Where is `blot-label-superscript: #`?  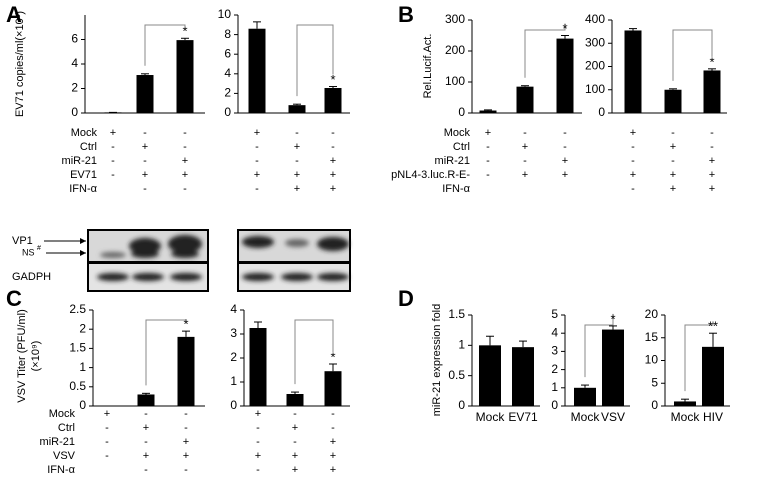
blot-label-superscript: # is located at coordinates (39, 248).